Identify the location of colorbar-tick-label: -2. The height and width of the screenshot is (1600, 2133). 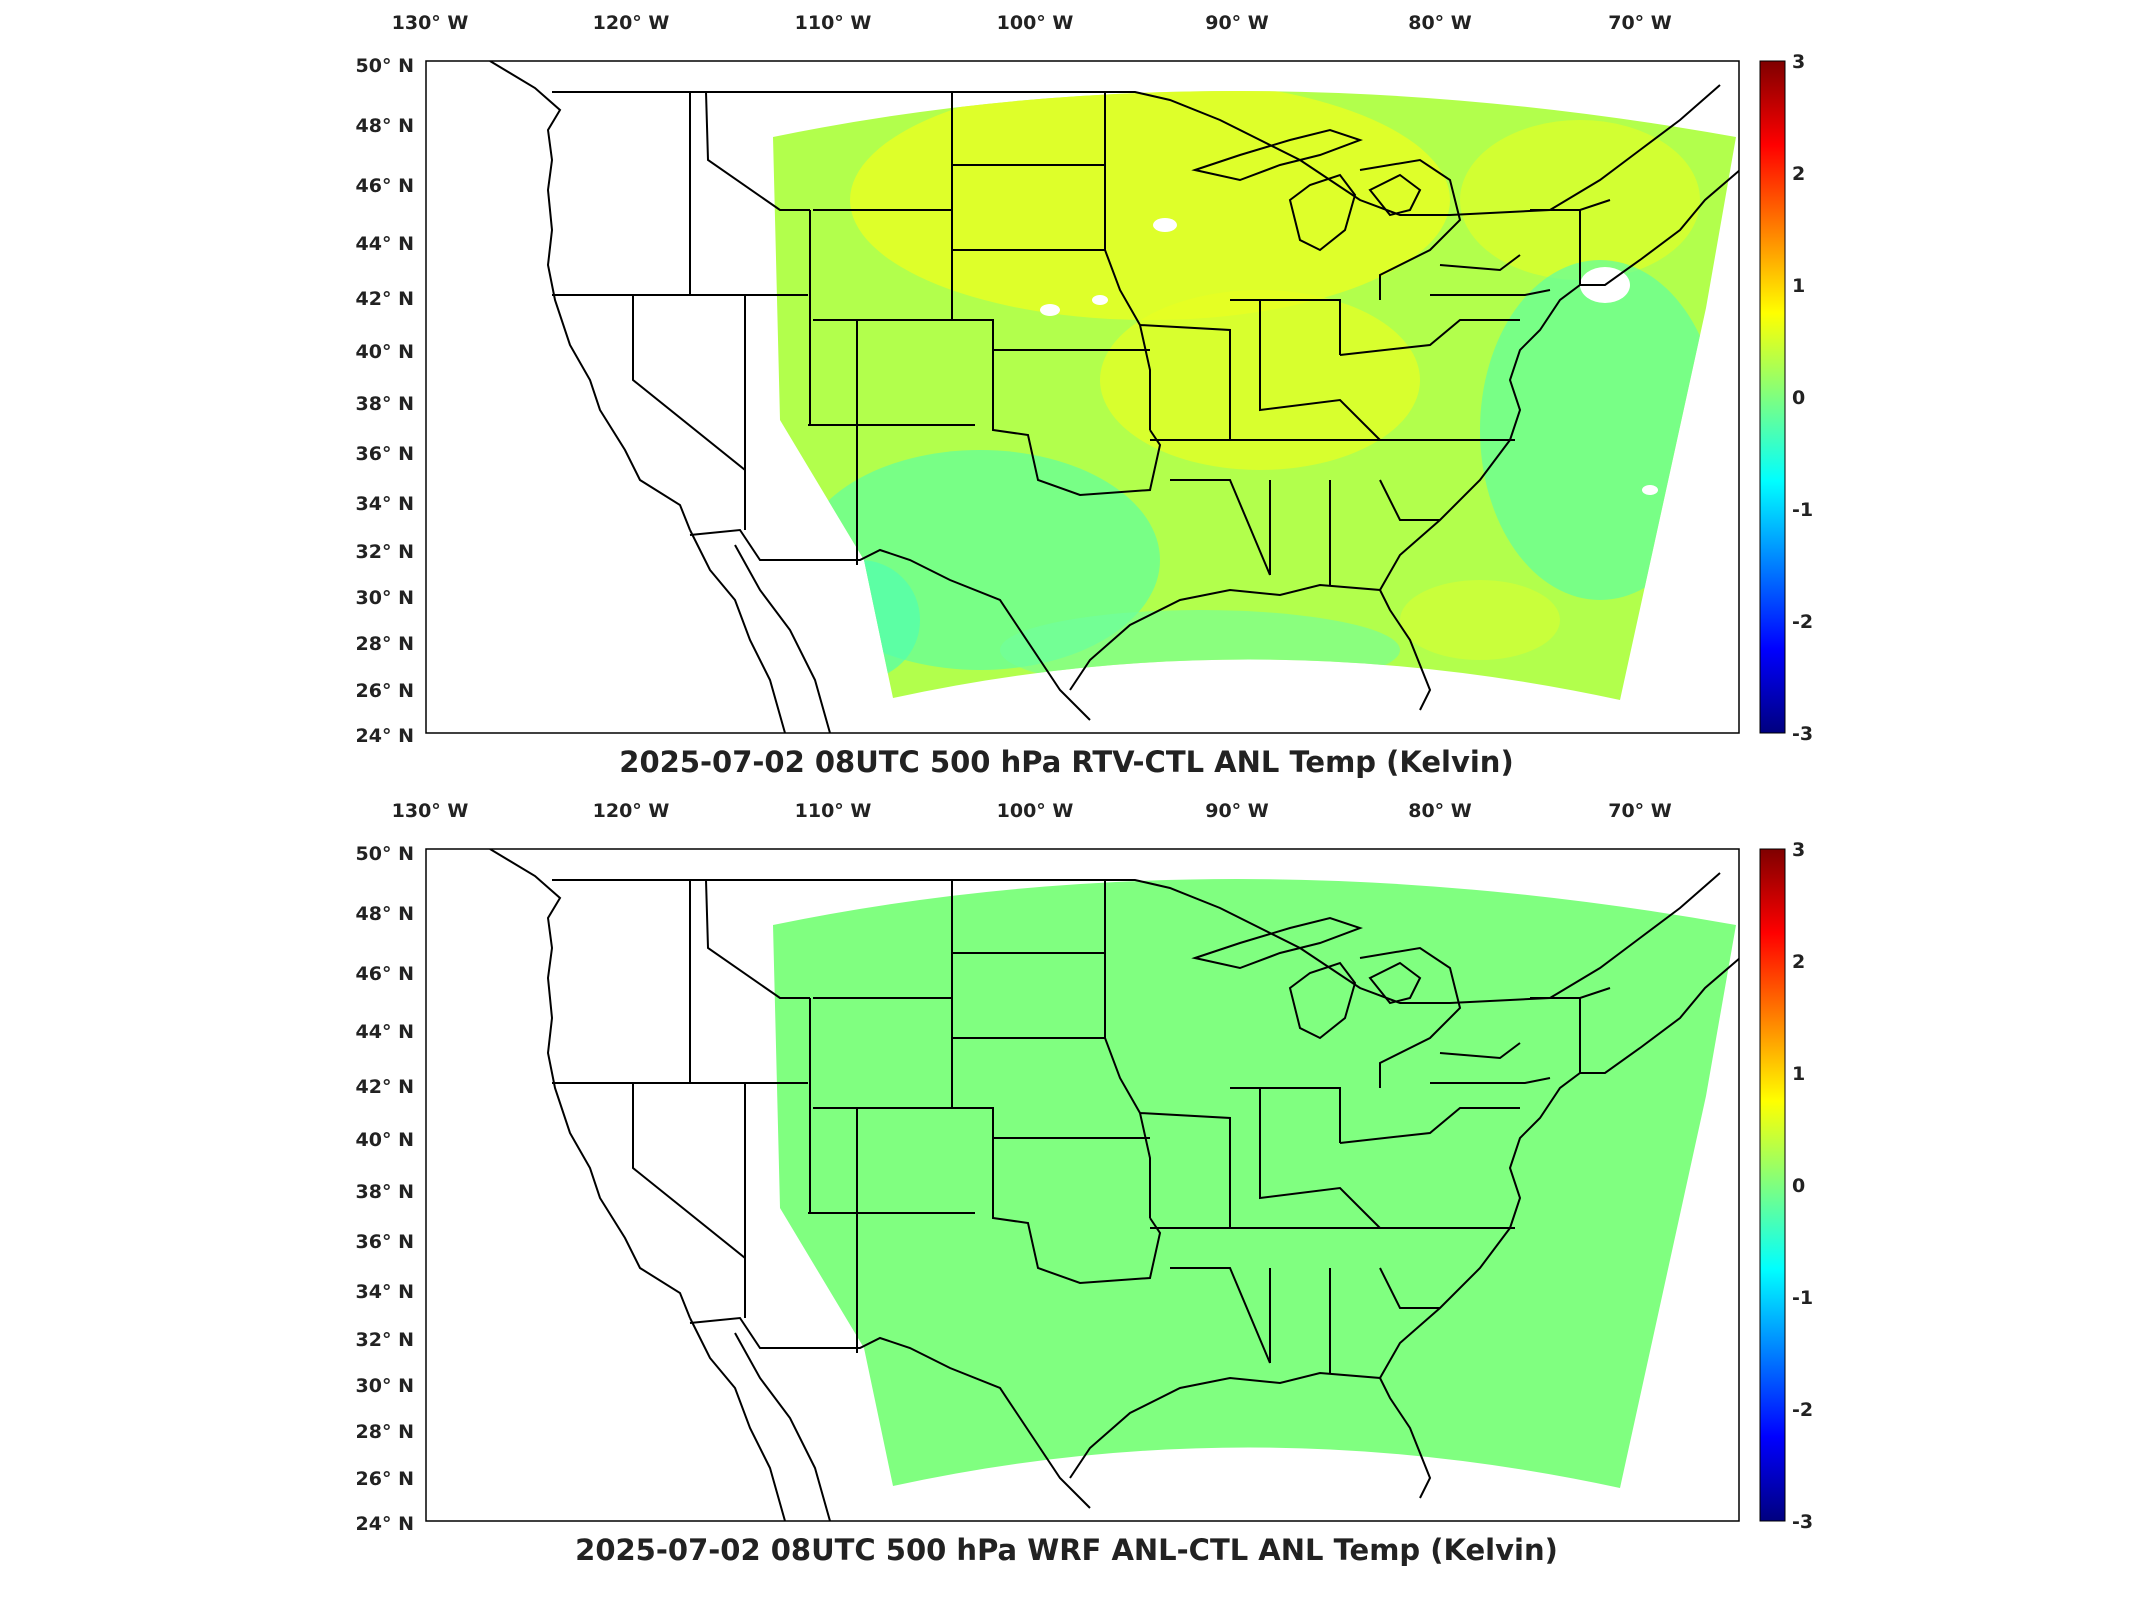
(1802, 1410).